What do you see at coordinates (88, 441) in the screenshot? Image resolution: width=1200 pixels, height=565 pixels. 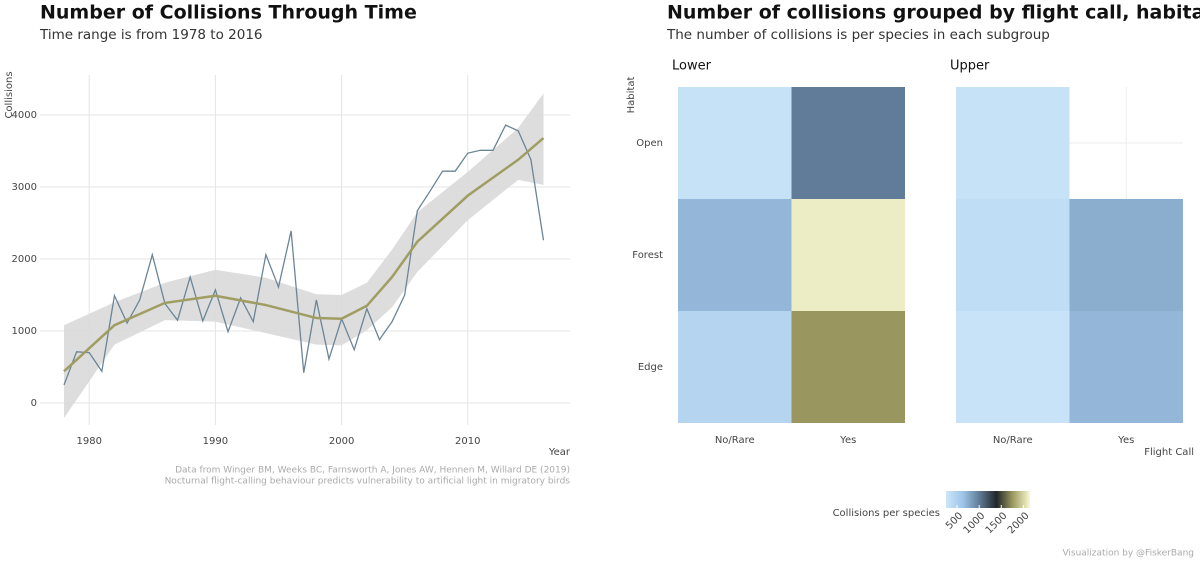 I see `x-tick-label: 1980` at bounding box center [88, 441].